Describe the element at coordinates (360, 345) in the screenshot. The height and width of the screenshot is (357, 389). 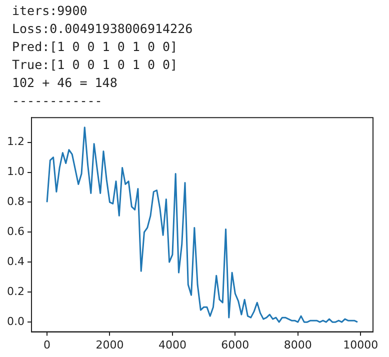
I see `x-tick-label: 10000` at that location.